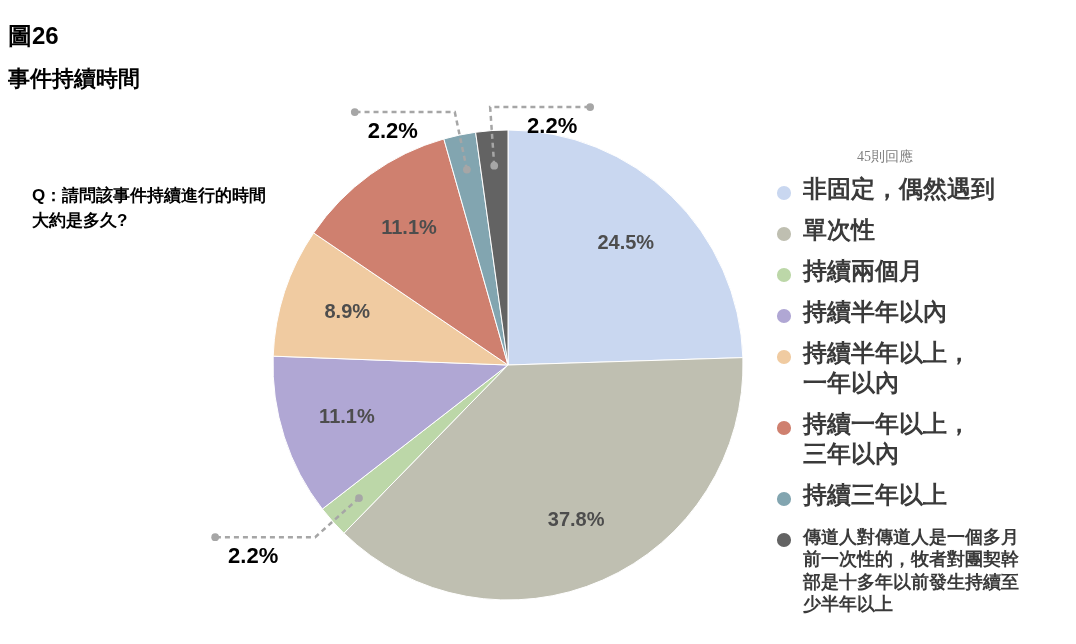  I want to click on data-label: 37.8%, so click(576, 518).